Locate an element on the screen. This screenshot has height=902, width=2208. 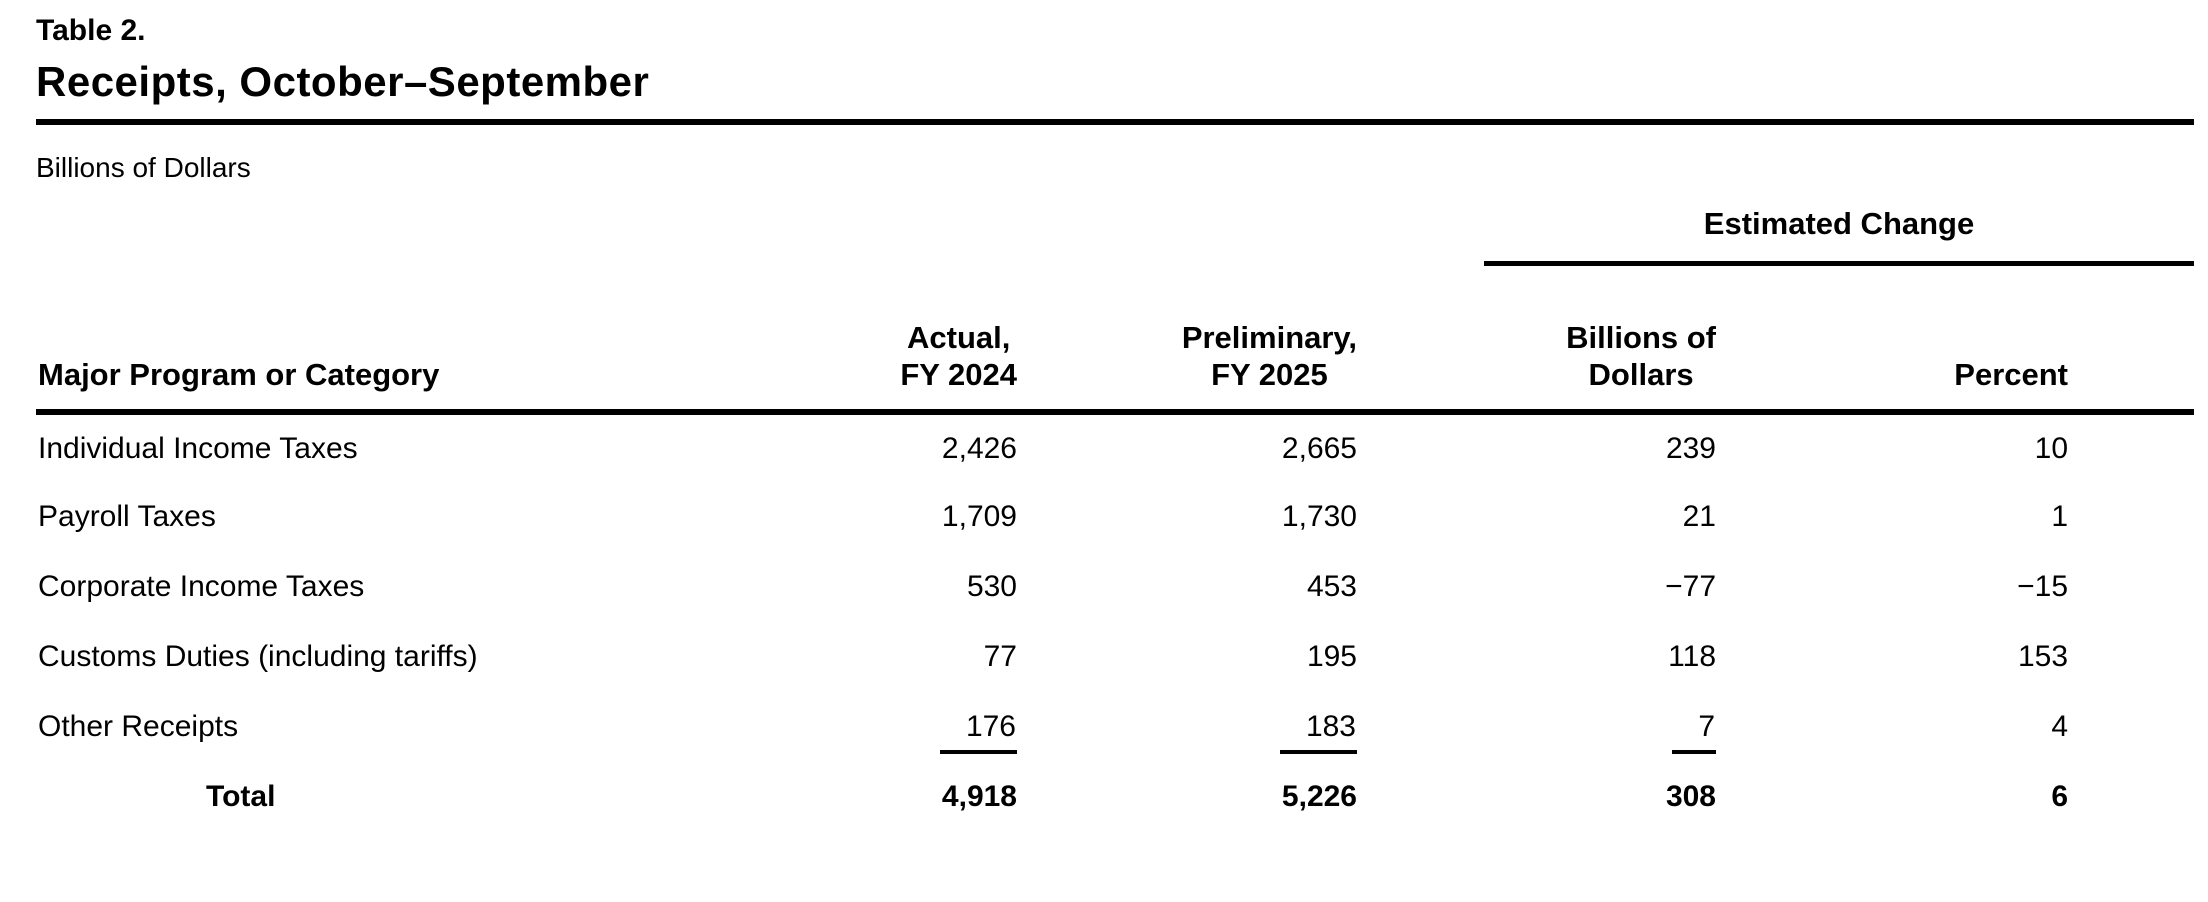
fy2025-column-header: Preliminary, FY 2025 is located at coordinates (1191, 340).